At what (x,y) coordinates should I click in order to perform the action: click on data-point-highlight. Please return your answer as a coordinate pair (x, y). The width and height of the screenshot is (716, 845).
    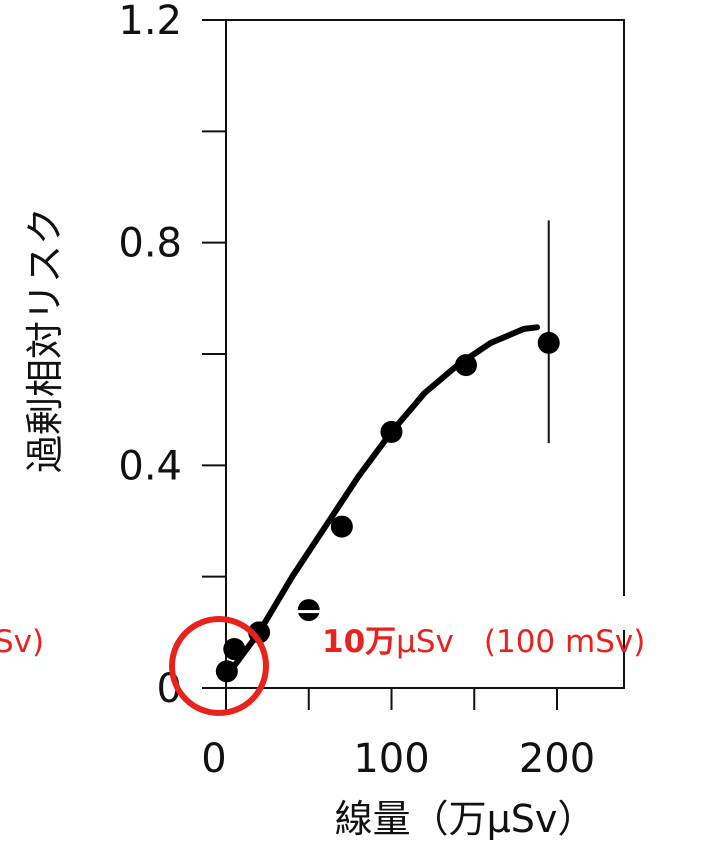
    Looking at the image, I should click on (308, 612).